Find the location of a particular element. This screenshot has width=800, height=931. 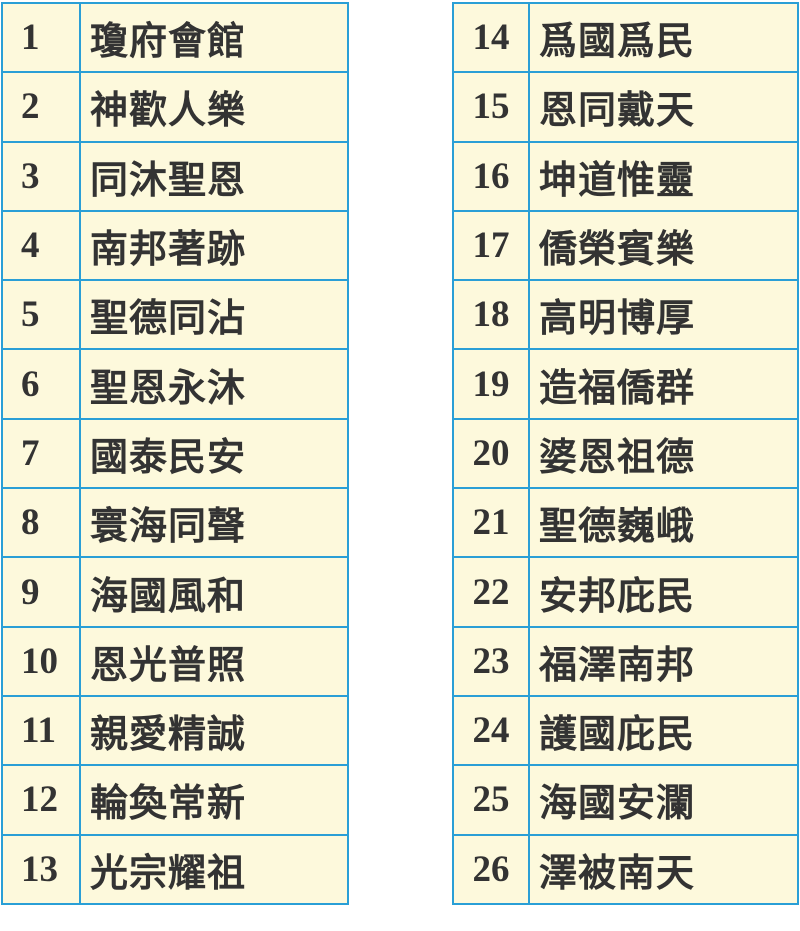

table-row: 19 造福僑群 is located at coordinates (625, 384).